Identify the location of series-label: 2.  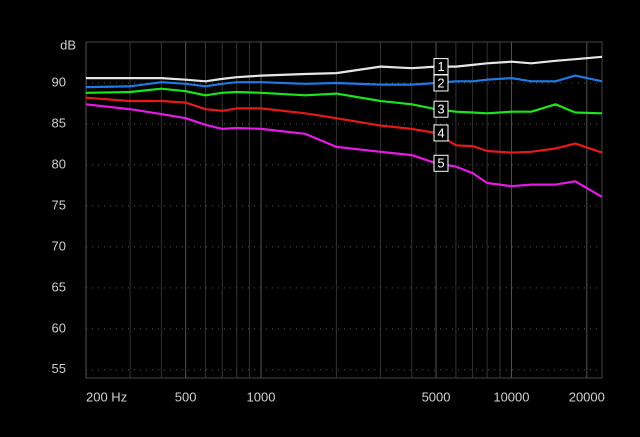
(440, 82).